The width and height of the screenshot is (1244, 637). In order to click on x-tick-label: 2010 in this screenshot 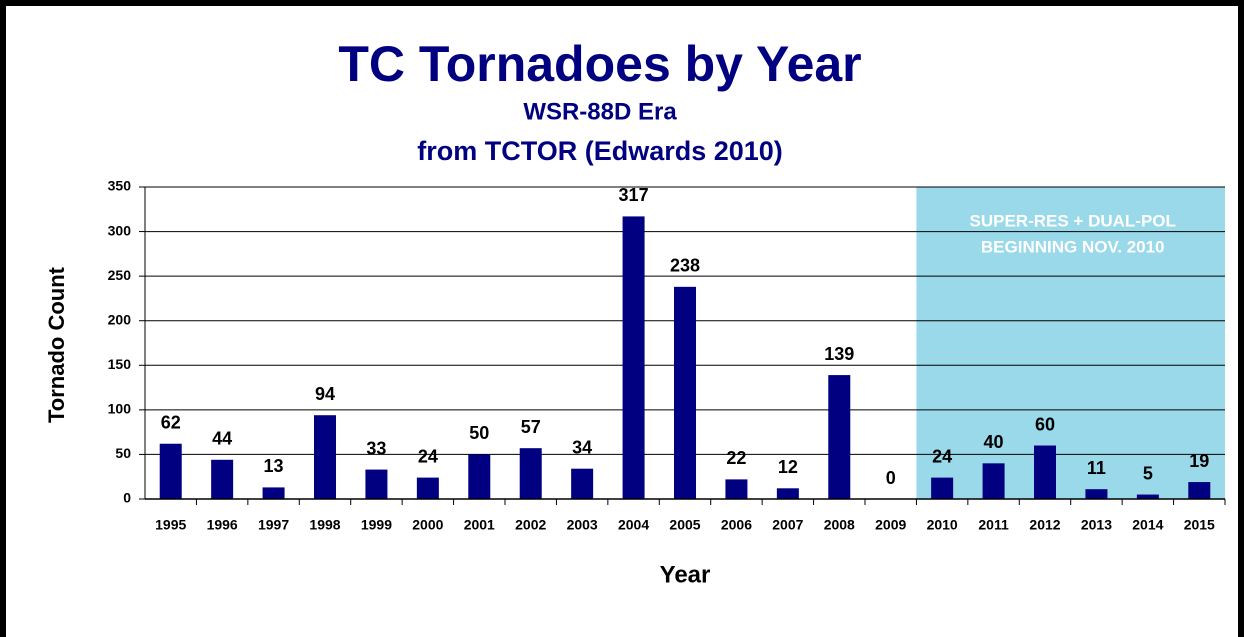, I will do `click(942, 525)`.